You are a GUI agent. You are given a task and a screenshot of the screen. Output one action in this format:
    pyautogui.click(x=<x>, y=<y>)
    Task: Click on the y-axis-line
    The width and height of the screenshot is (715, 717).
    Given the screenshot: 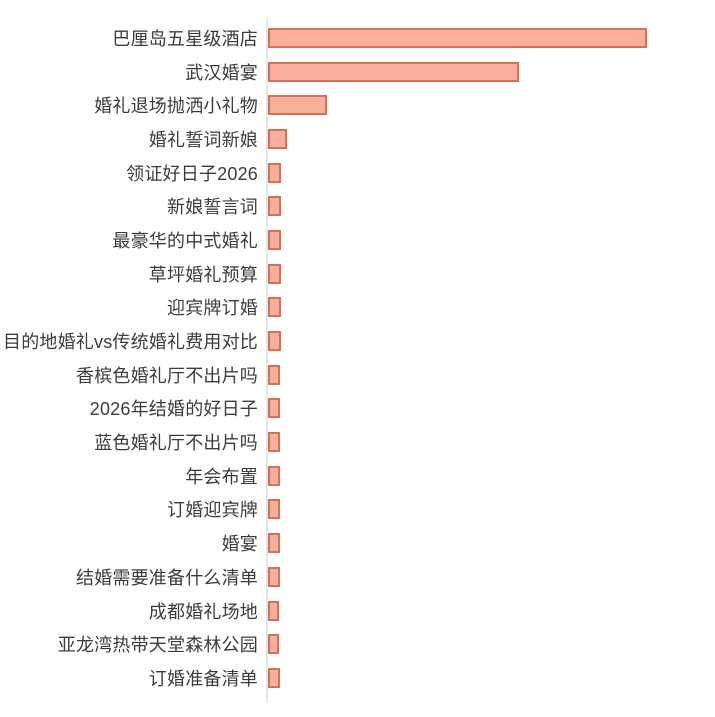 What is the action you would take?
    pyautogui.click(x=267, y=360)
    